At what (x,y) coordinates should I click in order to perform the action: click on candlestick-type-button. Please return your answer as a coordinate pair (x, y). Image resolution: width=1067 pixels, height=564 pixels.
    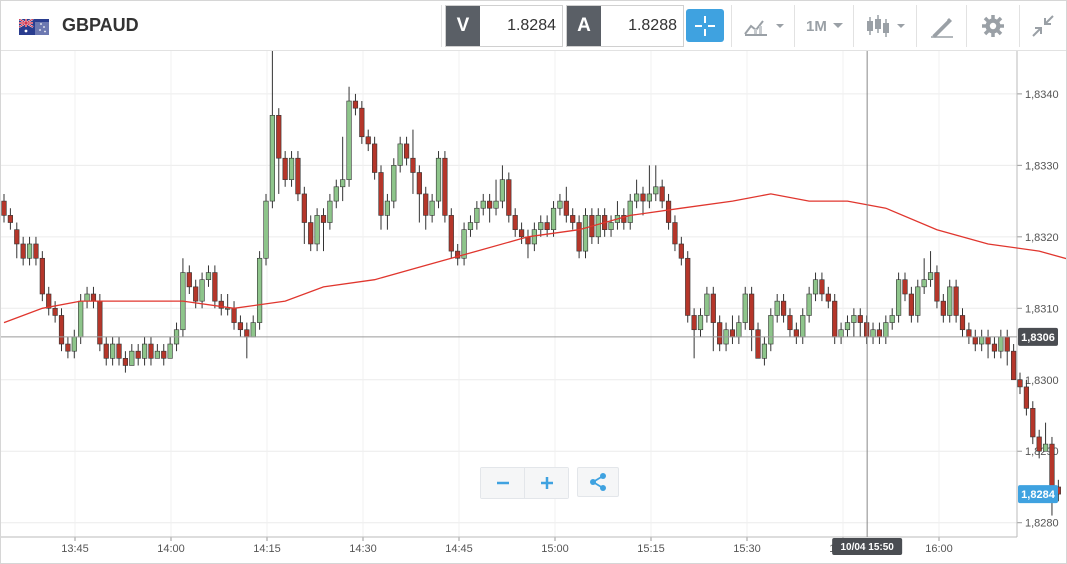
    Looking at the image, I should click on (887, 26).